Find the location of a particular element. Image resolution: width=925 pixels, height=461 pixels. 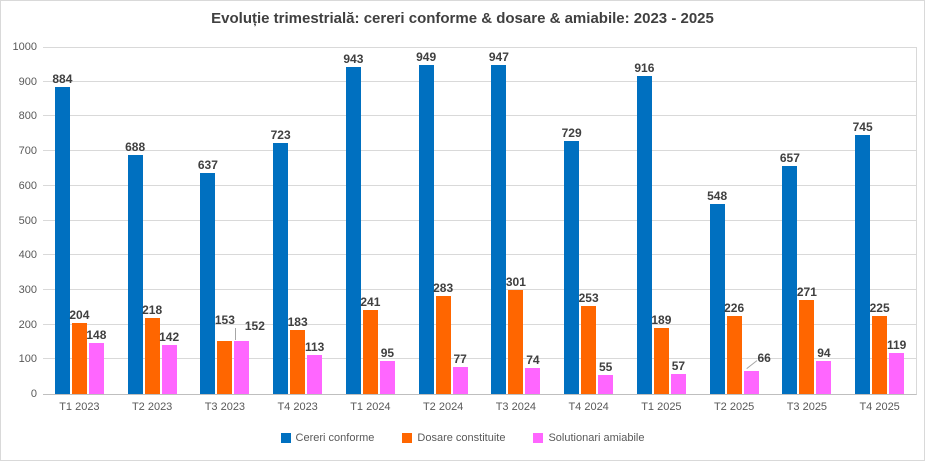

bar-value-label: 723 is located at coordinates (280, 135).